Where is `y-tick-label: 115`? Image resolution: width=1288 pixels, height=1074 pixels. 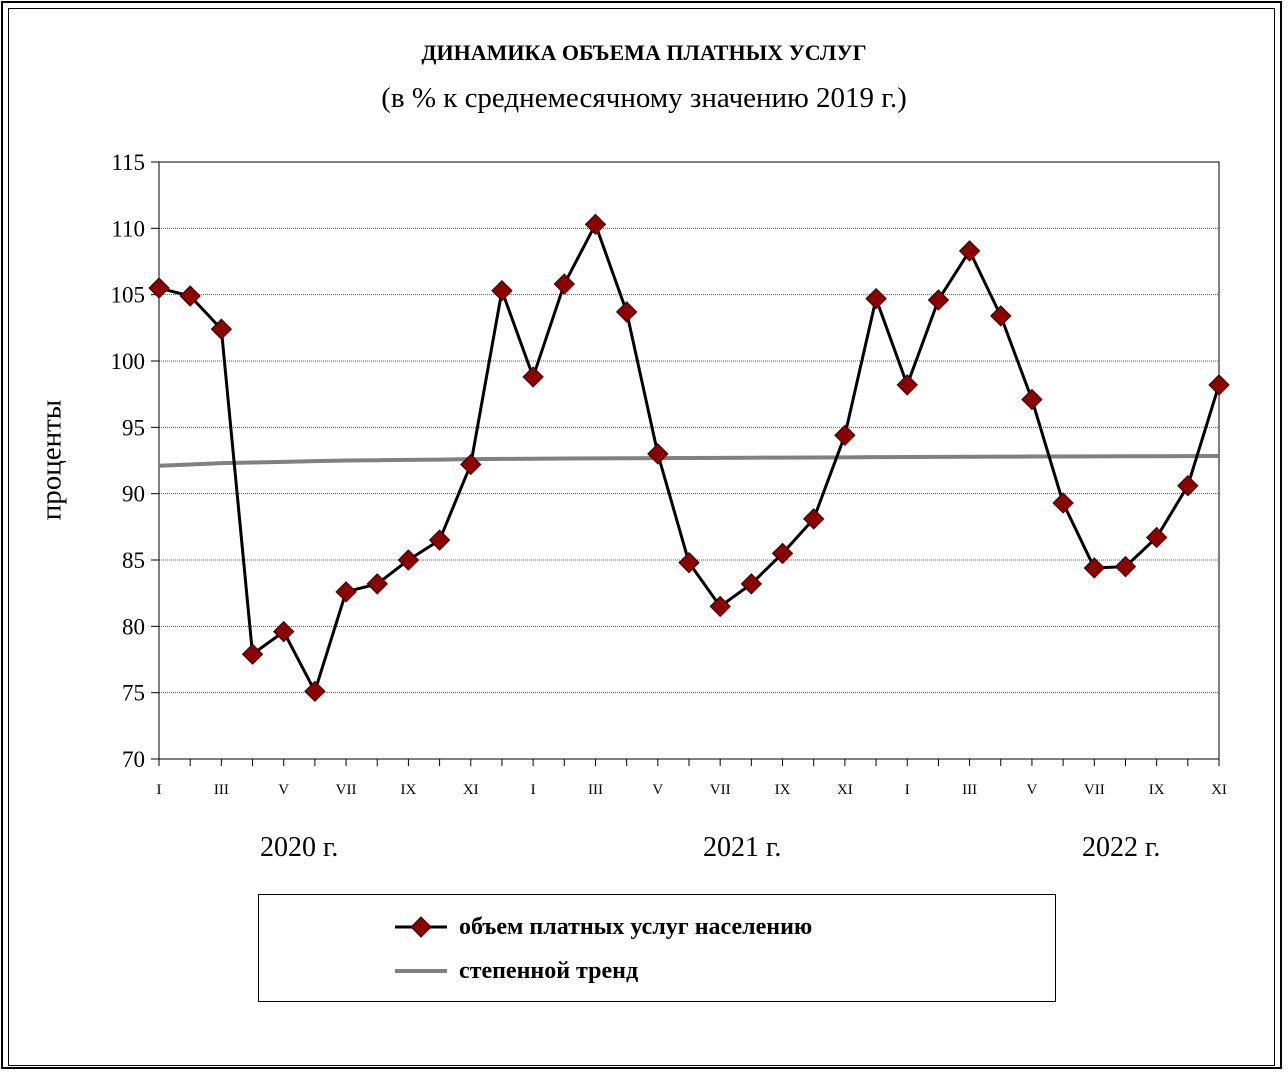
y-tick-label: 115 is located at coordinates (128, 162).